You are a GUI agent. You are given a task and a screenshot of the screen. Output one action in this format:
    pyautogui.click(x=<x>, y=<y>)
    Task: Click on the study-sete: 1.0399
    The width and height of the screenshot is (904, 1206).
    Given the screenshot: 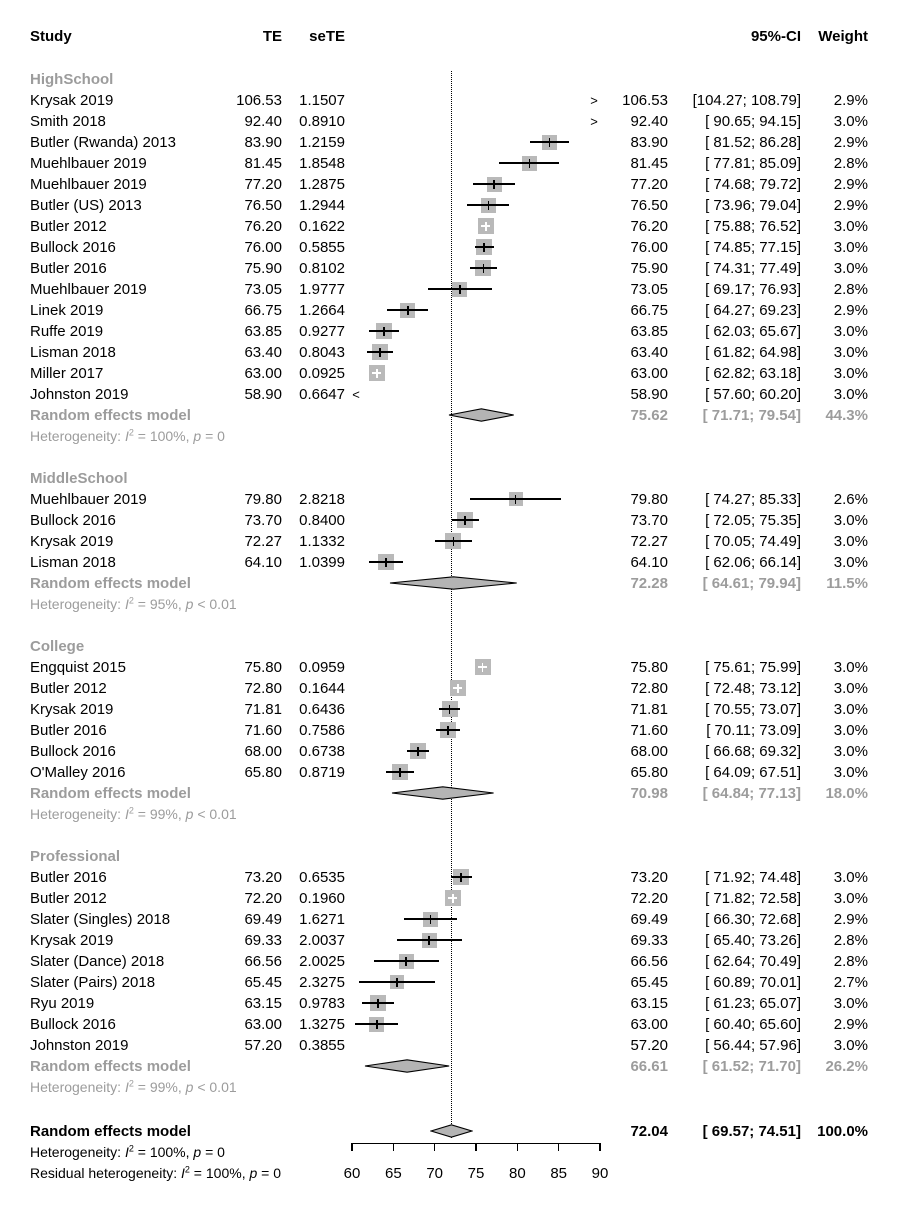 What is the action you would take?
    pyautogui.click(x=322, y=562)
    